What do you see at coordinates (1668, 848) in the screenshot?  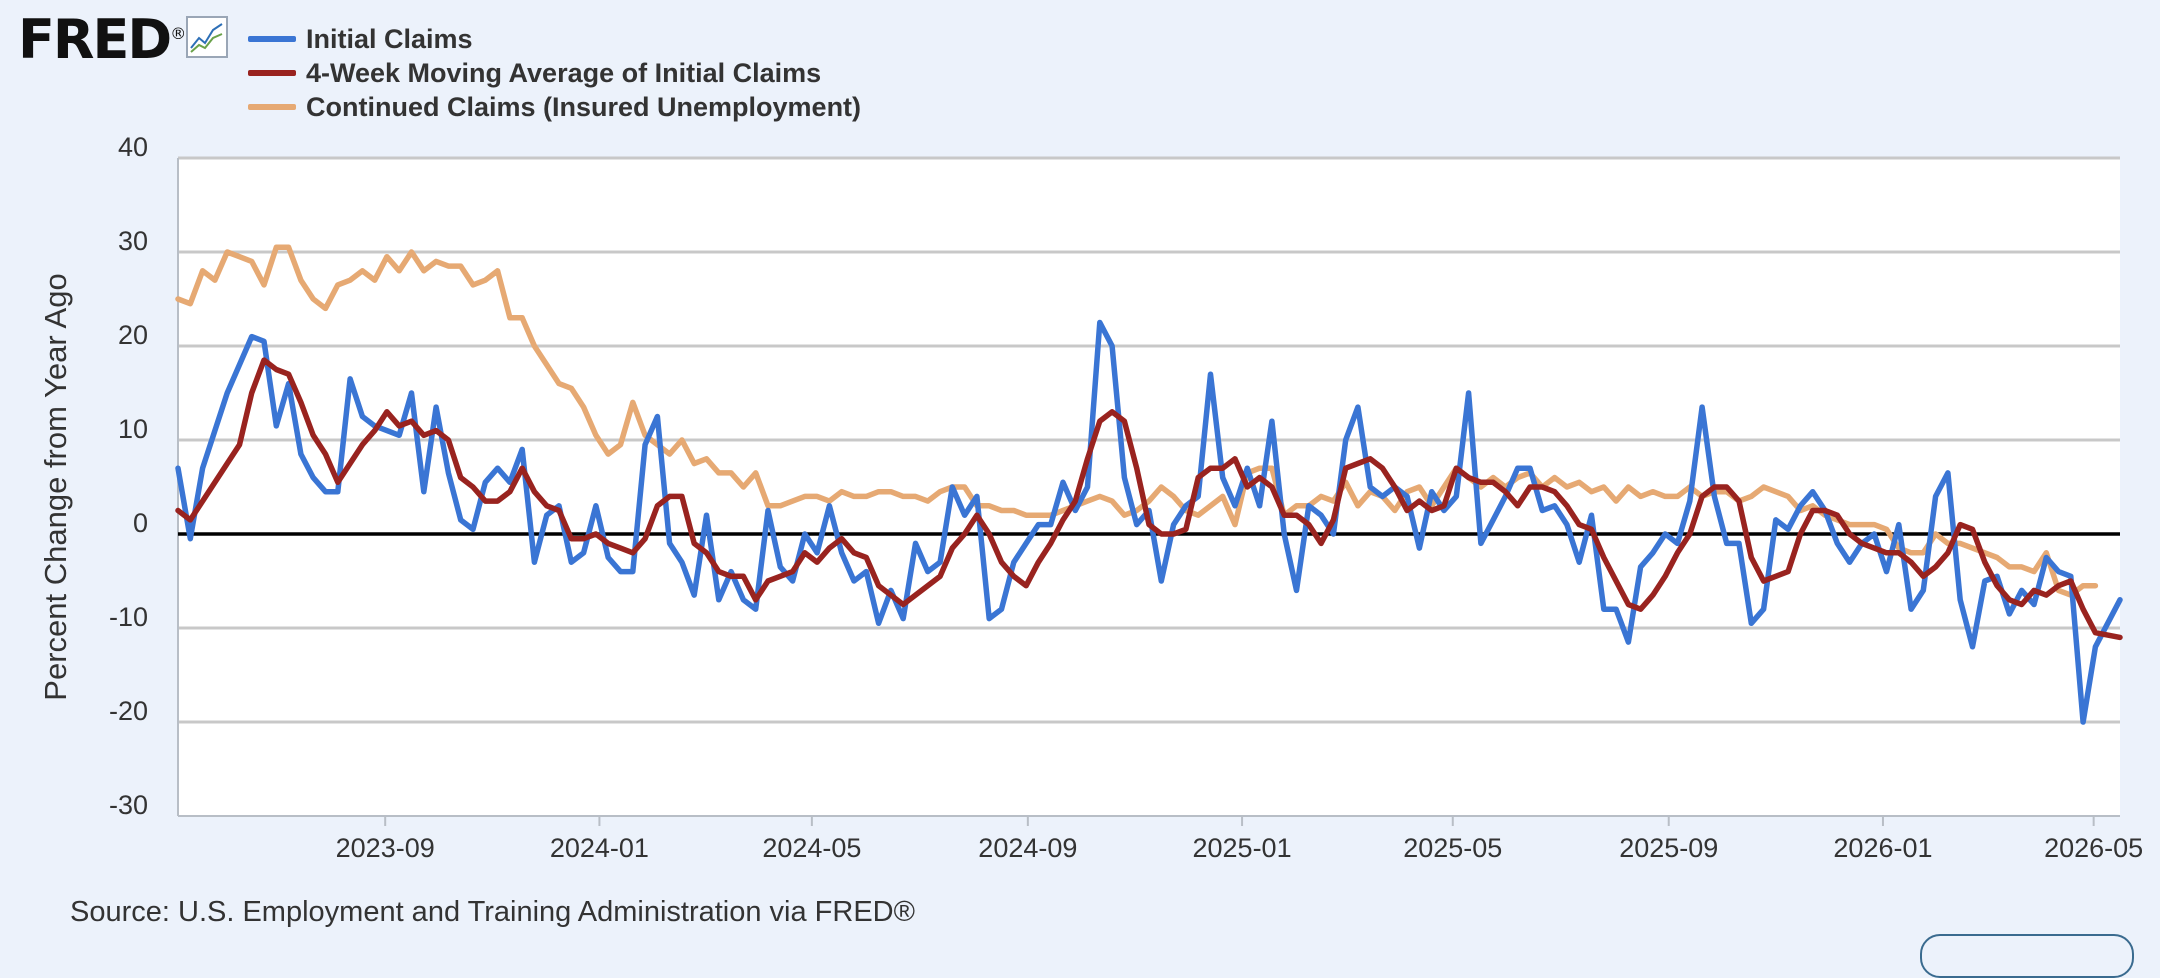 I see `x-tick-label: 2025-09` at bounding box center [1668, 848].